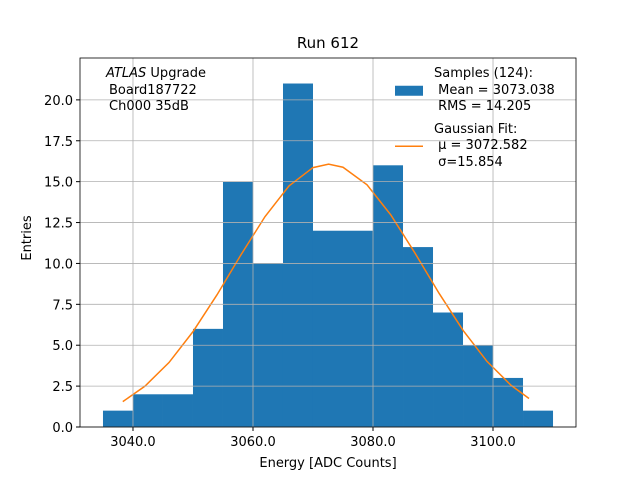 The width and height of the screenshot is (640, 480). Describe the element at coordinates (373, 442) in the screenshot. I see `x-tick-label: 3080.0` at that location.